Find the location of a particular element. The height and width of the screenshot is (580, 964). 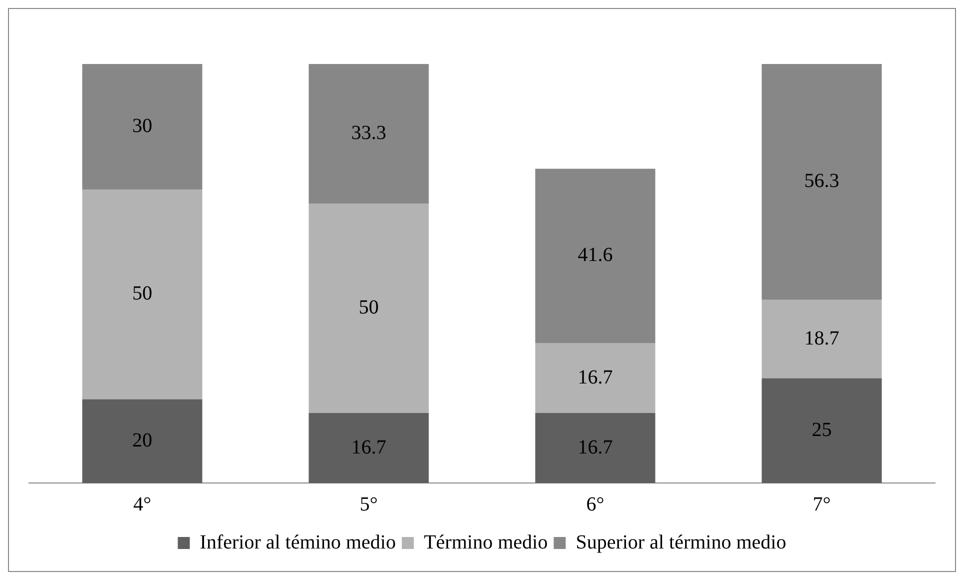

legend-label: Inferior al témino medio is located at coordinates (298, 542).